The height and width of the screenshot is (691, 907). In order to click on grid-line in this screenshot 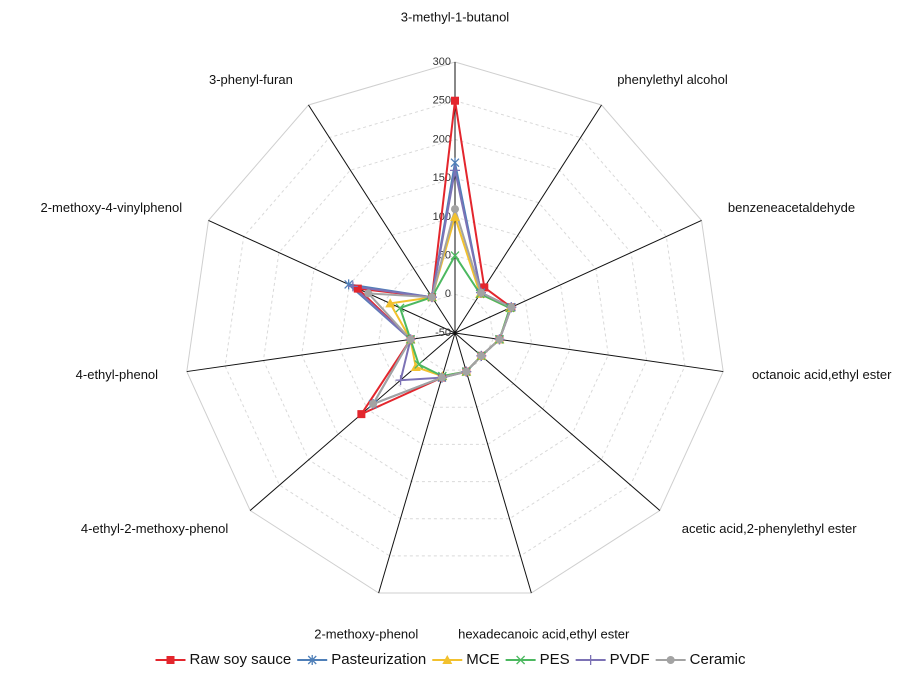, I will do `click(455, 331)`.